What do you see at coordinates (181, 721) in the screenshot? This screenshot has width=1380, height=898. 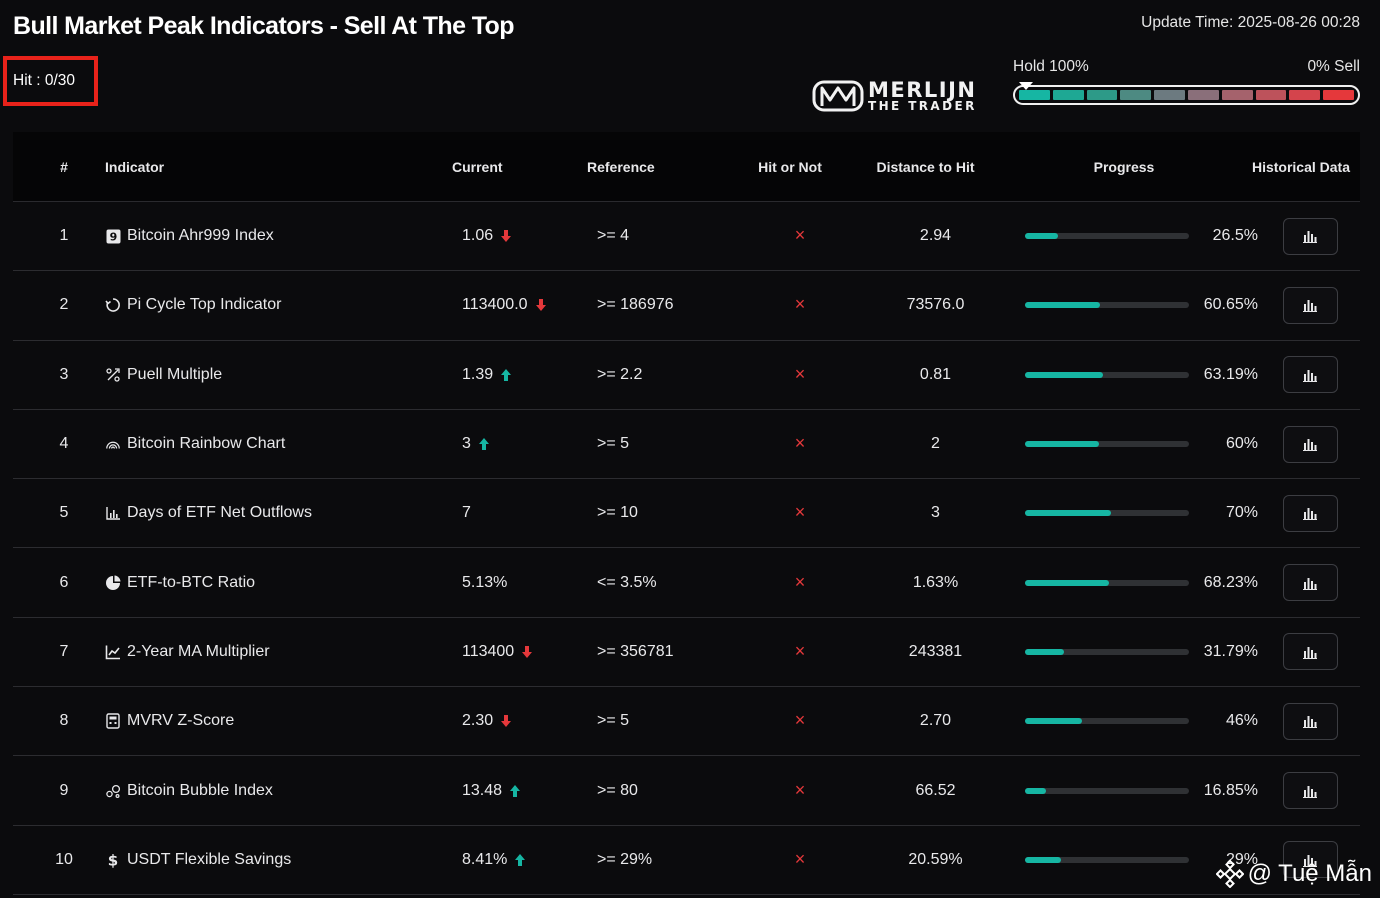 I see `indicator-name: MVRV Z-Score` at bounding box center [181, 721].